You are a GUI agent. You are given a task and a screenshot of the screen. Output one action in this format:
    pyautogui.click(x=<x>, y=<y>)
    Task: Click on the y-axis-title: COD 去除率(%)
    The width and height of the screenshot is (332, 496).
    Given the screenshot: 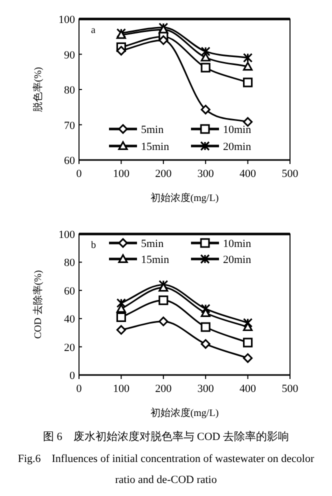 What is the action you would take?
    pyautogui.click(x=38, y=304)
    